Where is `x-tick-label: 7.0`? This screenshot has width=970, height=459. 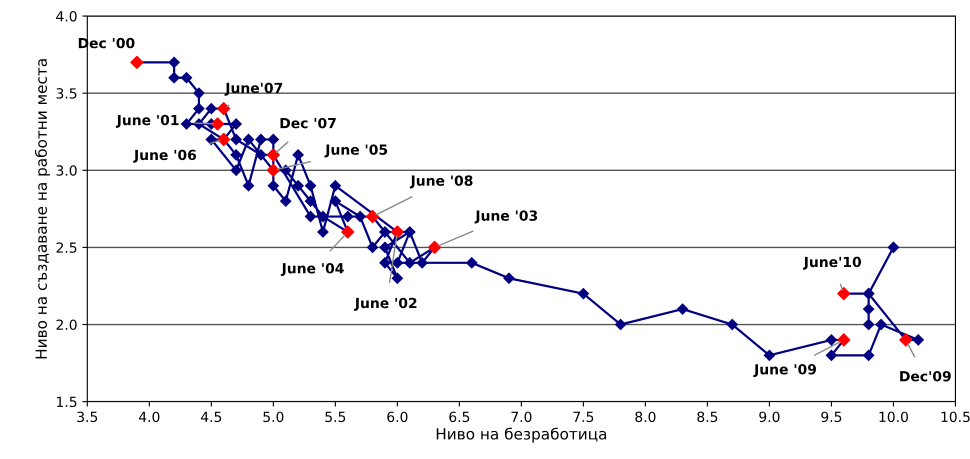
x-tick-label: 7.0 is located at coordinates (521, 417).